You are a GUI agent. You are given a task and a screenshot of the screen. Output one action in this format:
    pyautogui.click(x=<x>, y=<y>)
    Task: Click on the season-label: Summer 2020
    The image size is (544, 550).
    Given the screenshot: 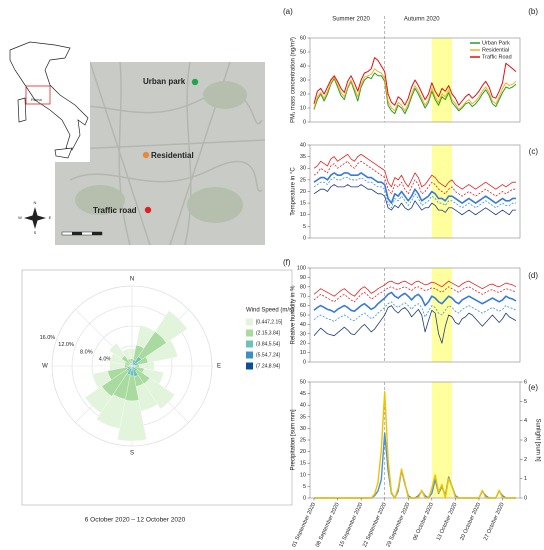 What is the action you would take?
    pyautogui.click(x=351, y=20)
    